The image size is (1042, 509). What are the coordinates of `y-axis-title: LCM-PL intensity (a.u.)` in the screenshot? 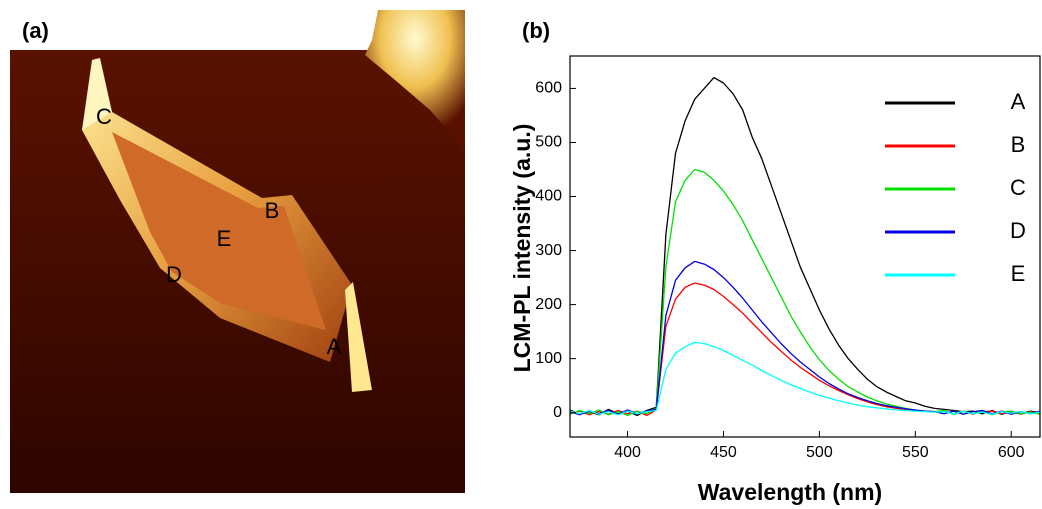 It's located at (522, 248).